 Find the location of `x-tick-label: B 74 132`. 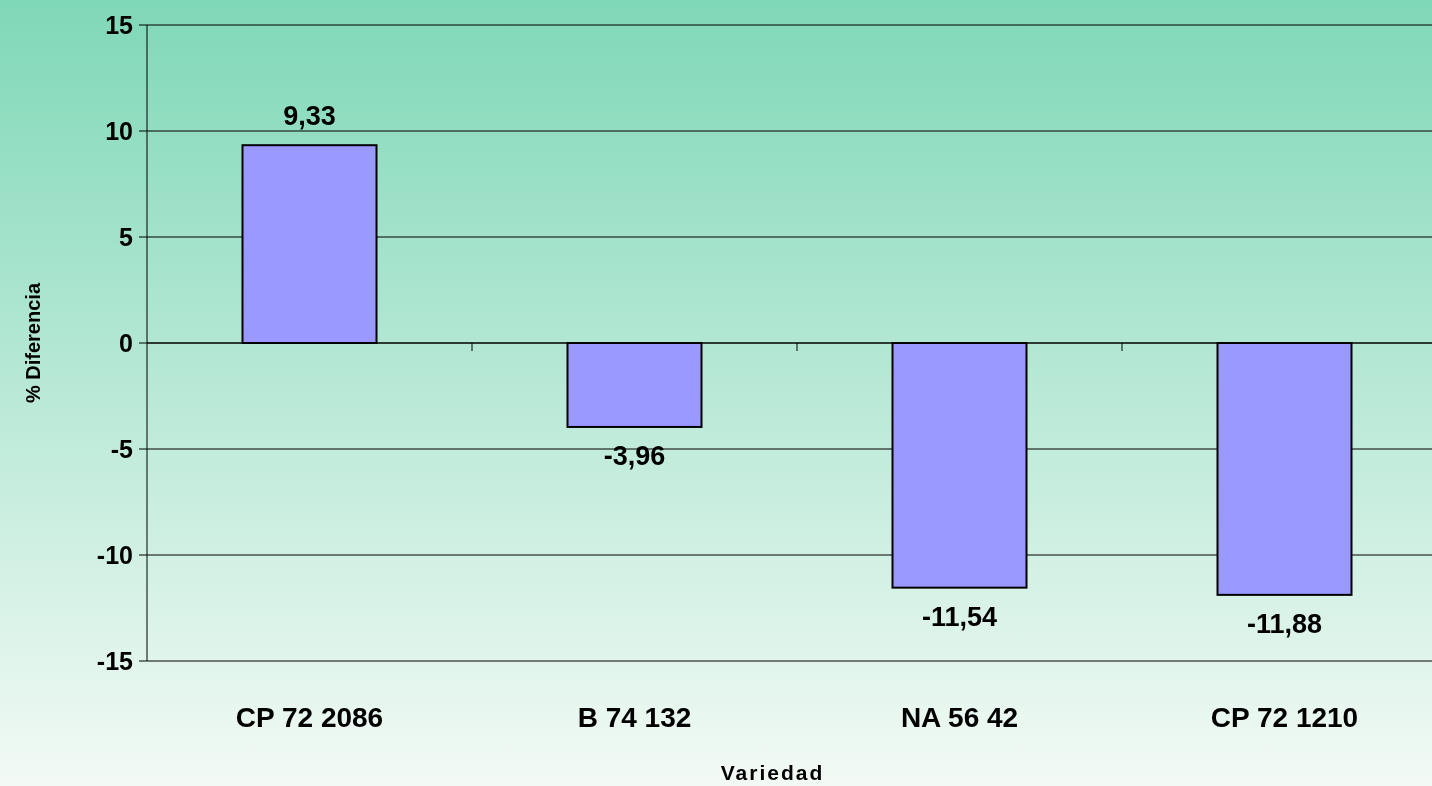

x-tick-label: B 74 132 is located at coordinates (634, 717).